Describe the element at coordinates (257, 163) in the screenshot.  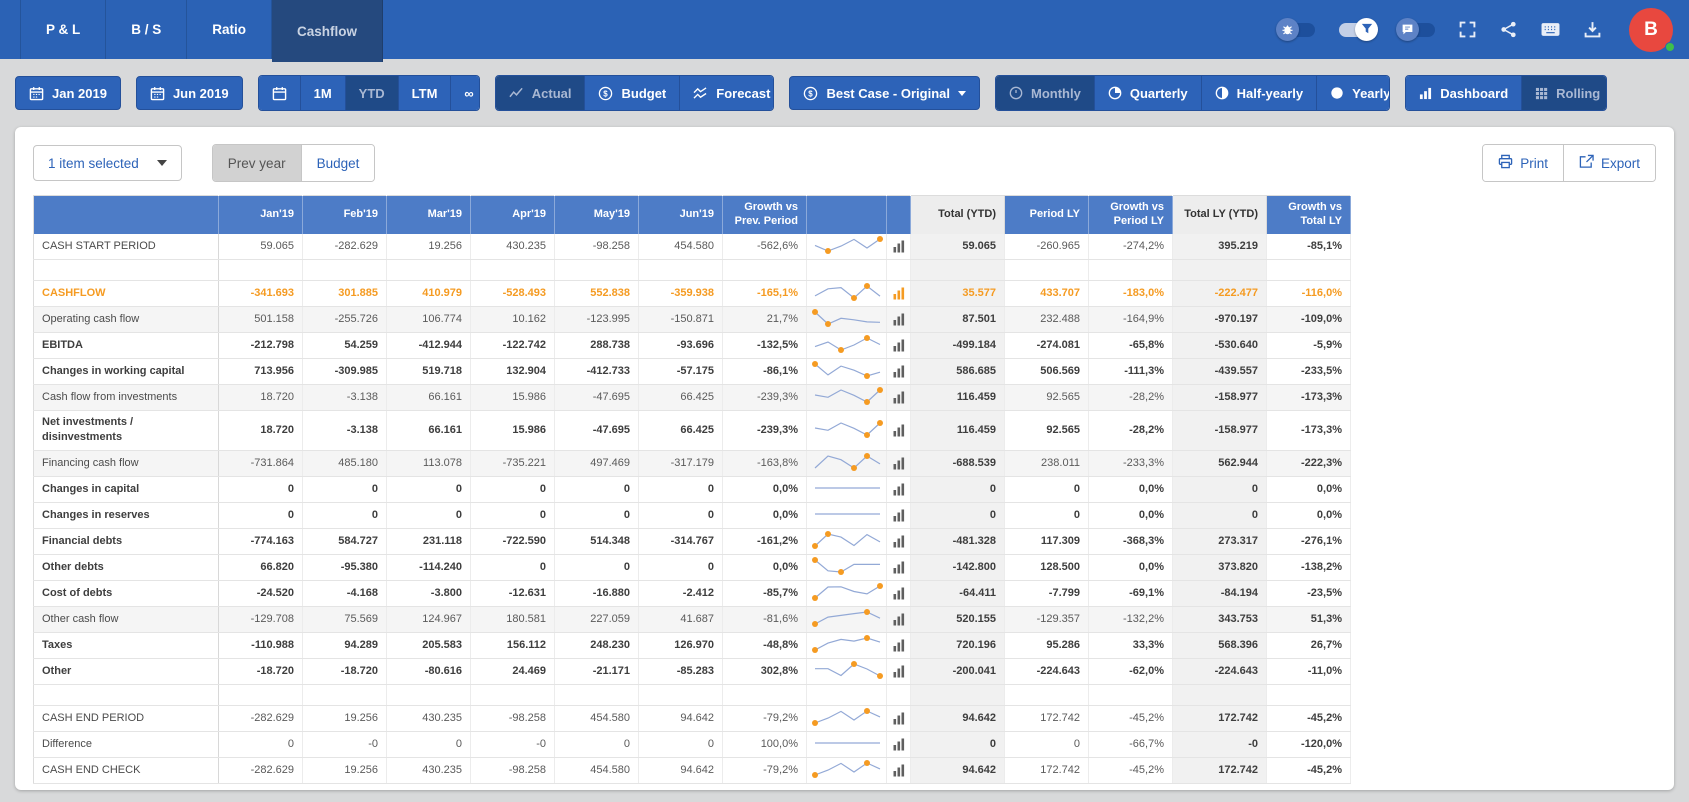
I see `compare-prev-year-button: Prev year` at that location.